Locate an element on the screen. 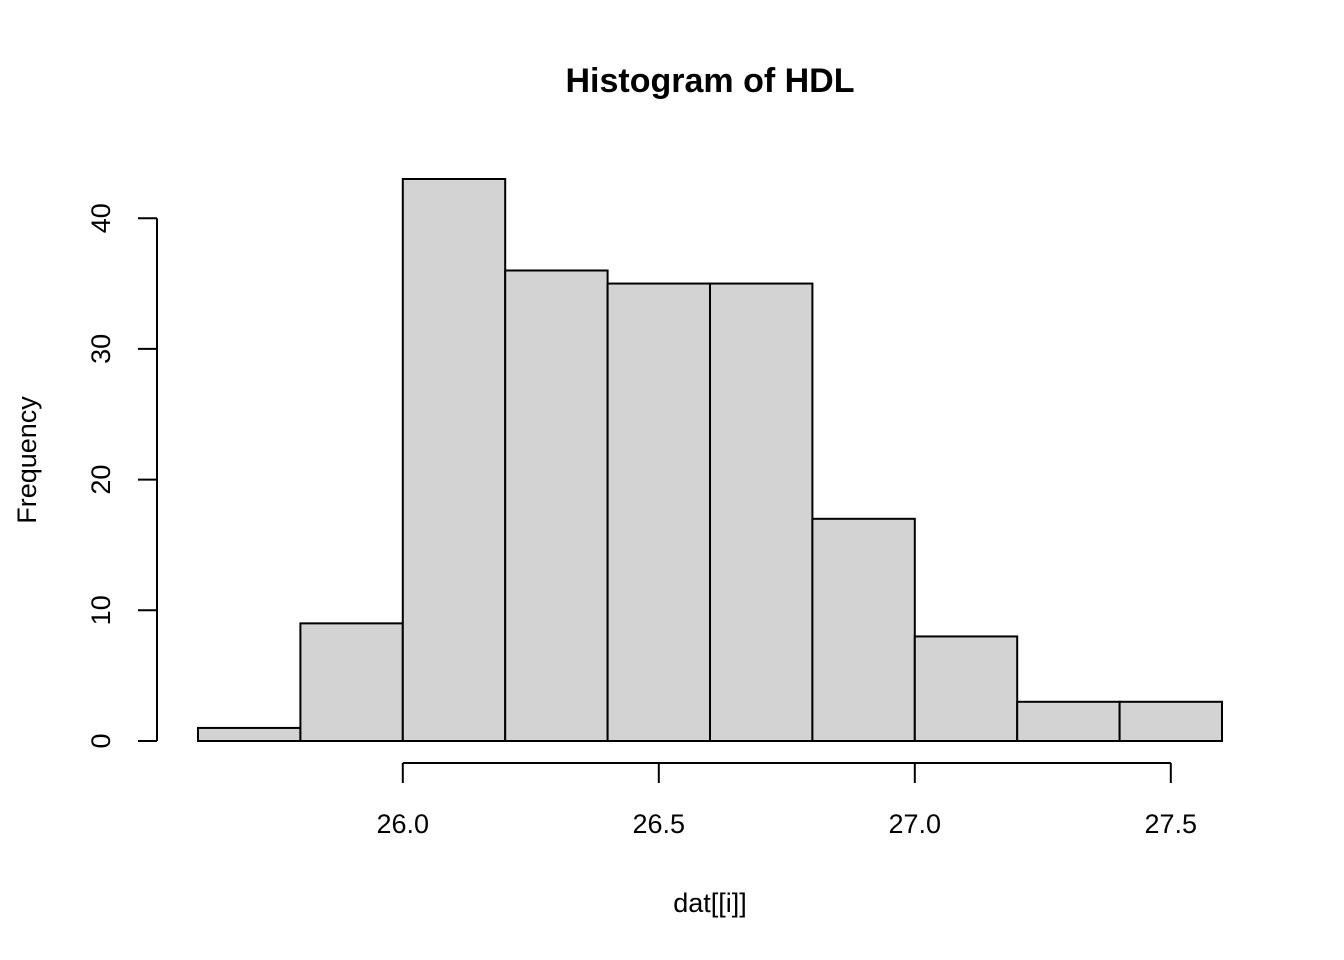  x-tick-label-3: 27.0 is located at coordinates (915, 824).